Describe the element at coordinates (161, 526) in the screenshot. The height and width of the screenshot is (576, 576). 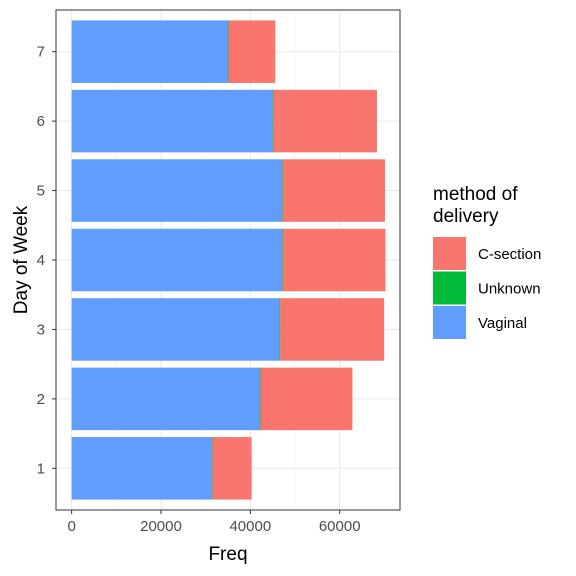
I see `x-tick-label: 20000` at that location.